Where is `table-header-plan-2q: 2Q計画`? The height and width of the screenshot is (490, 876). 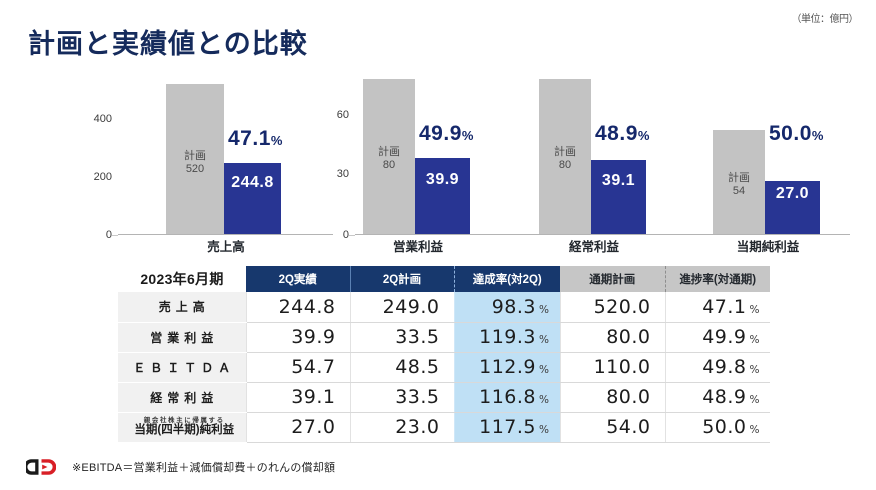
table-header-plan-2q: 2Q計画 is located at coordinates (401, 279).